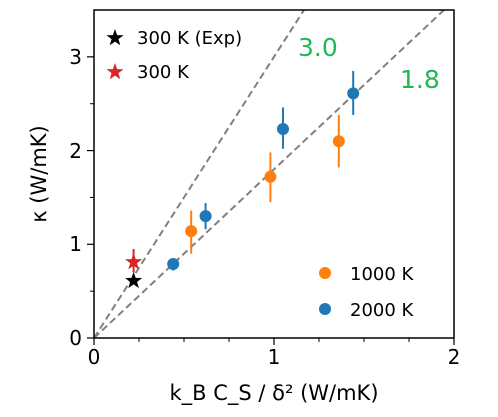 The height and width of the screenshot is (417, 498). Describe the element at coordinates (163, 72) in the screenshot. I see `legend-label-300k: 300 K` at that location.